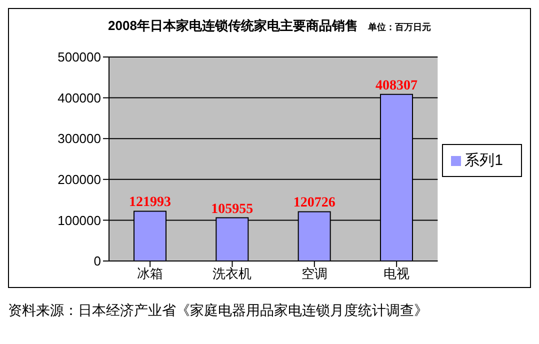  Describe the element at coordinates (397, 274) in the screenshot. I see `x-tick-label: 电视` at that location.